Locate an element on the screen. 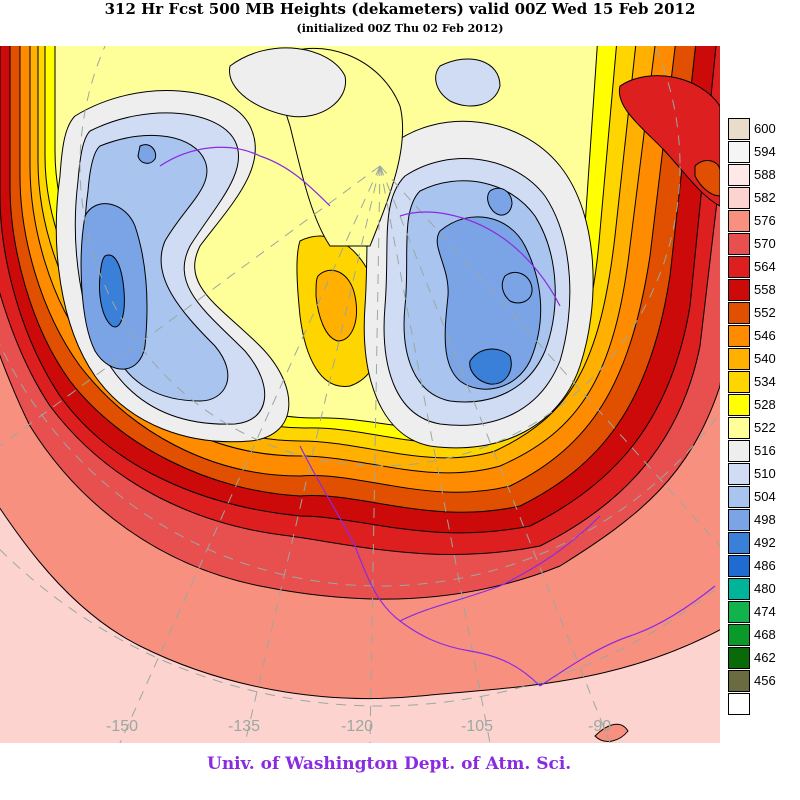 Image resolution: width=800 pixels, height=800 pixels. legend-entry: 462 is located at coordinates (759, 658).